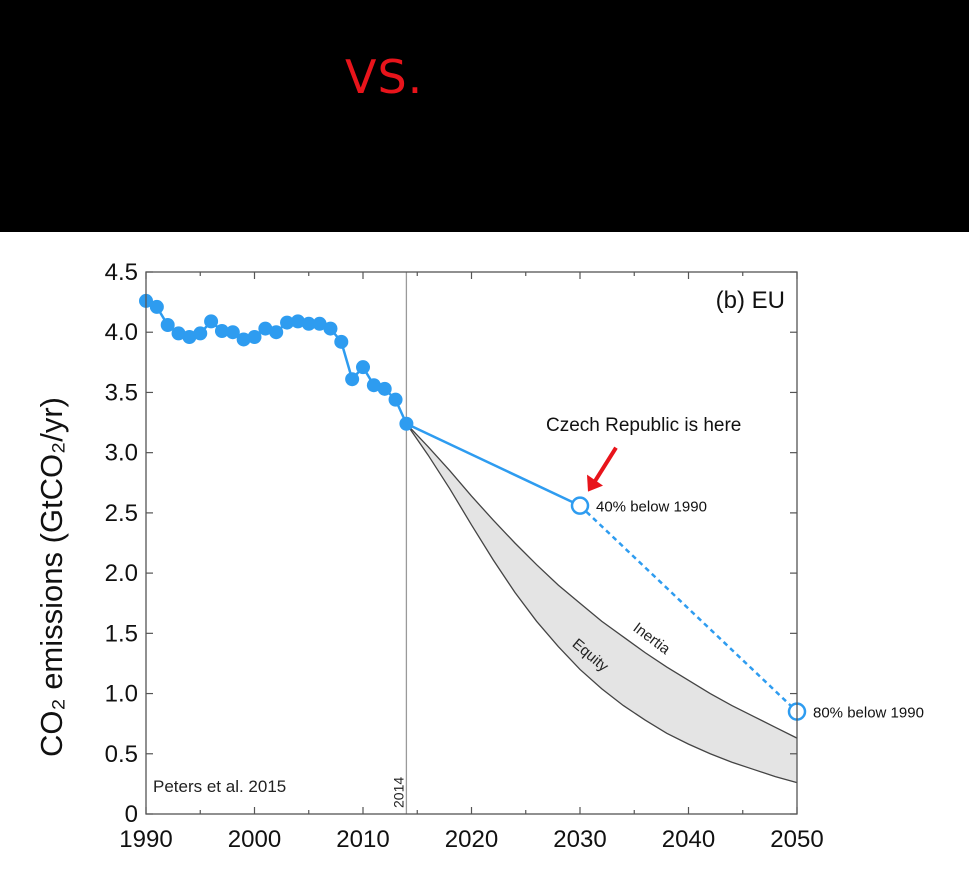 The height and width of the screenshot is (871, 969). I want to click on vertical-line-layer: 2014, so click(399, 543).